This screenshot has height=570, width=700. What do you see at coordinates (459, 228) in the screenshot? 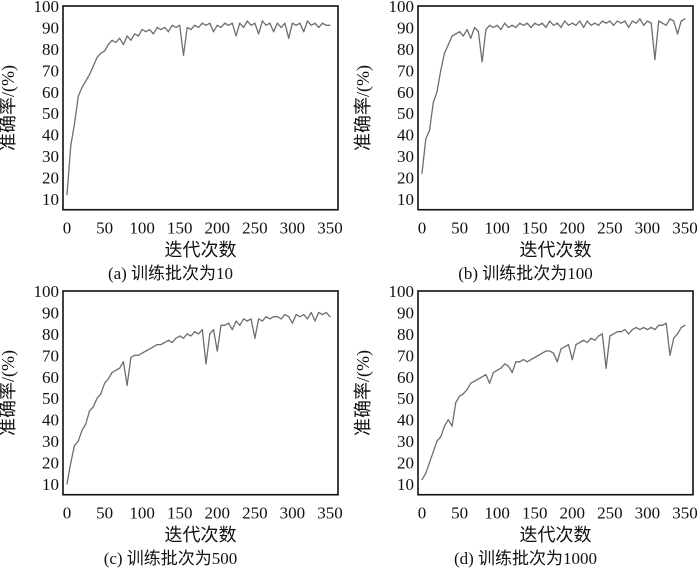
I see `x-tick-label: 50` at bounding box center [459, 228].